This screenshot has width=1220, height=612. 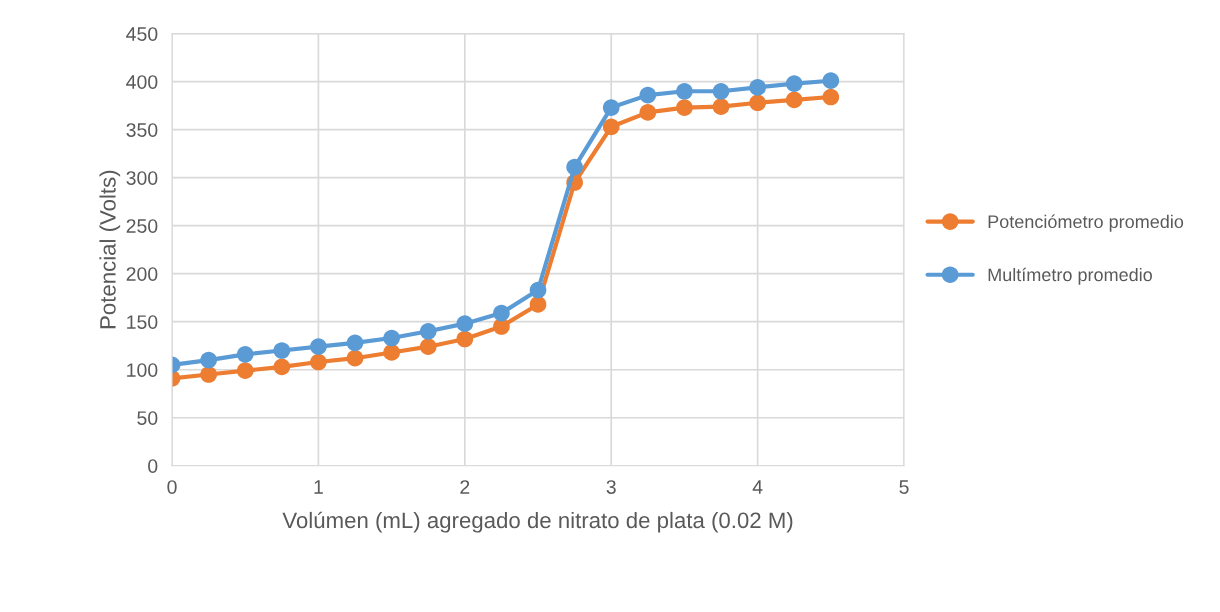 I want to click on x-axis-title: Volúmen (mL) agregado de nitrato de plata (0.02 M), so click(x=537, y=522).